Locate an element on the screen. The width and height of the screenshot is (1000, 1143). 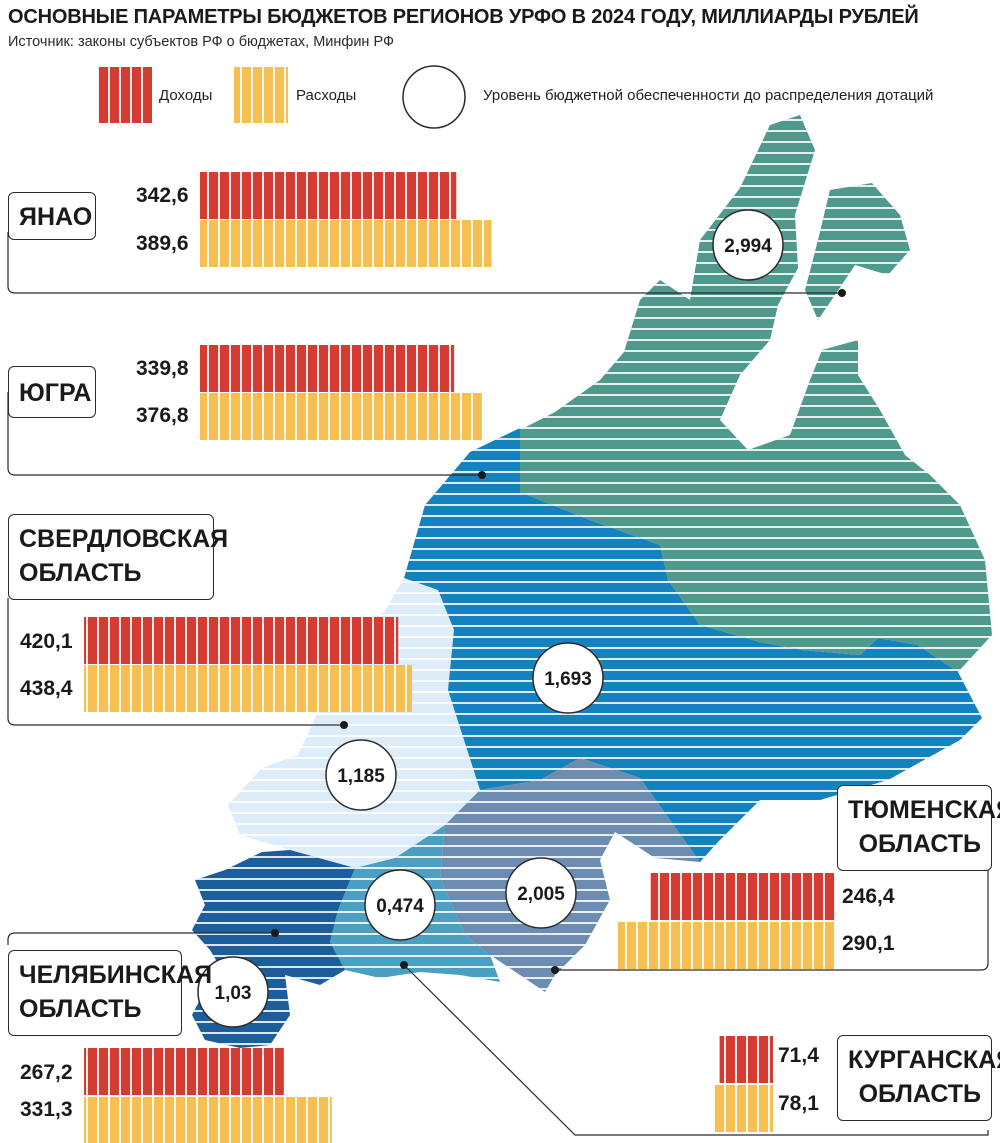
region-name-kurgan-line2: ОБЛАСТЬ is located at coordinates (919, 1094).